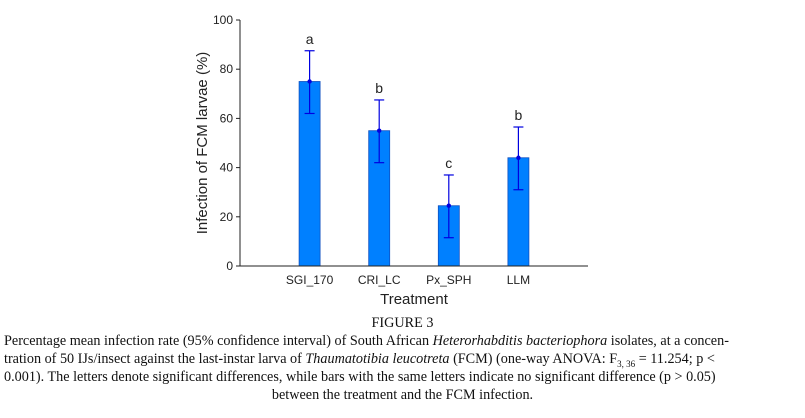 This screenshot has width=805, height=418. What do you see at coordinates (533, 359) in the screenshot?
I see `caption-text: (FCM) (one-way ANOVA: F` at bounding box center [533, 359].